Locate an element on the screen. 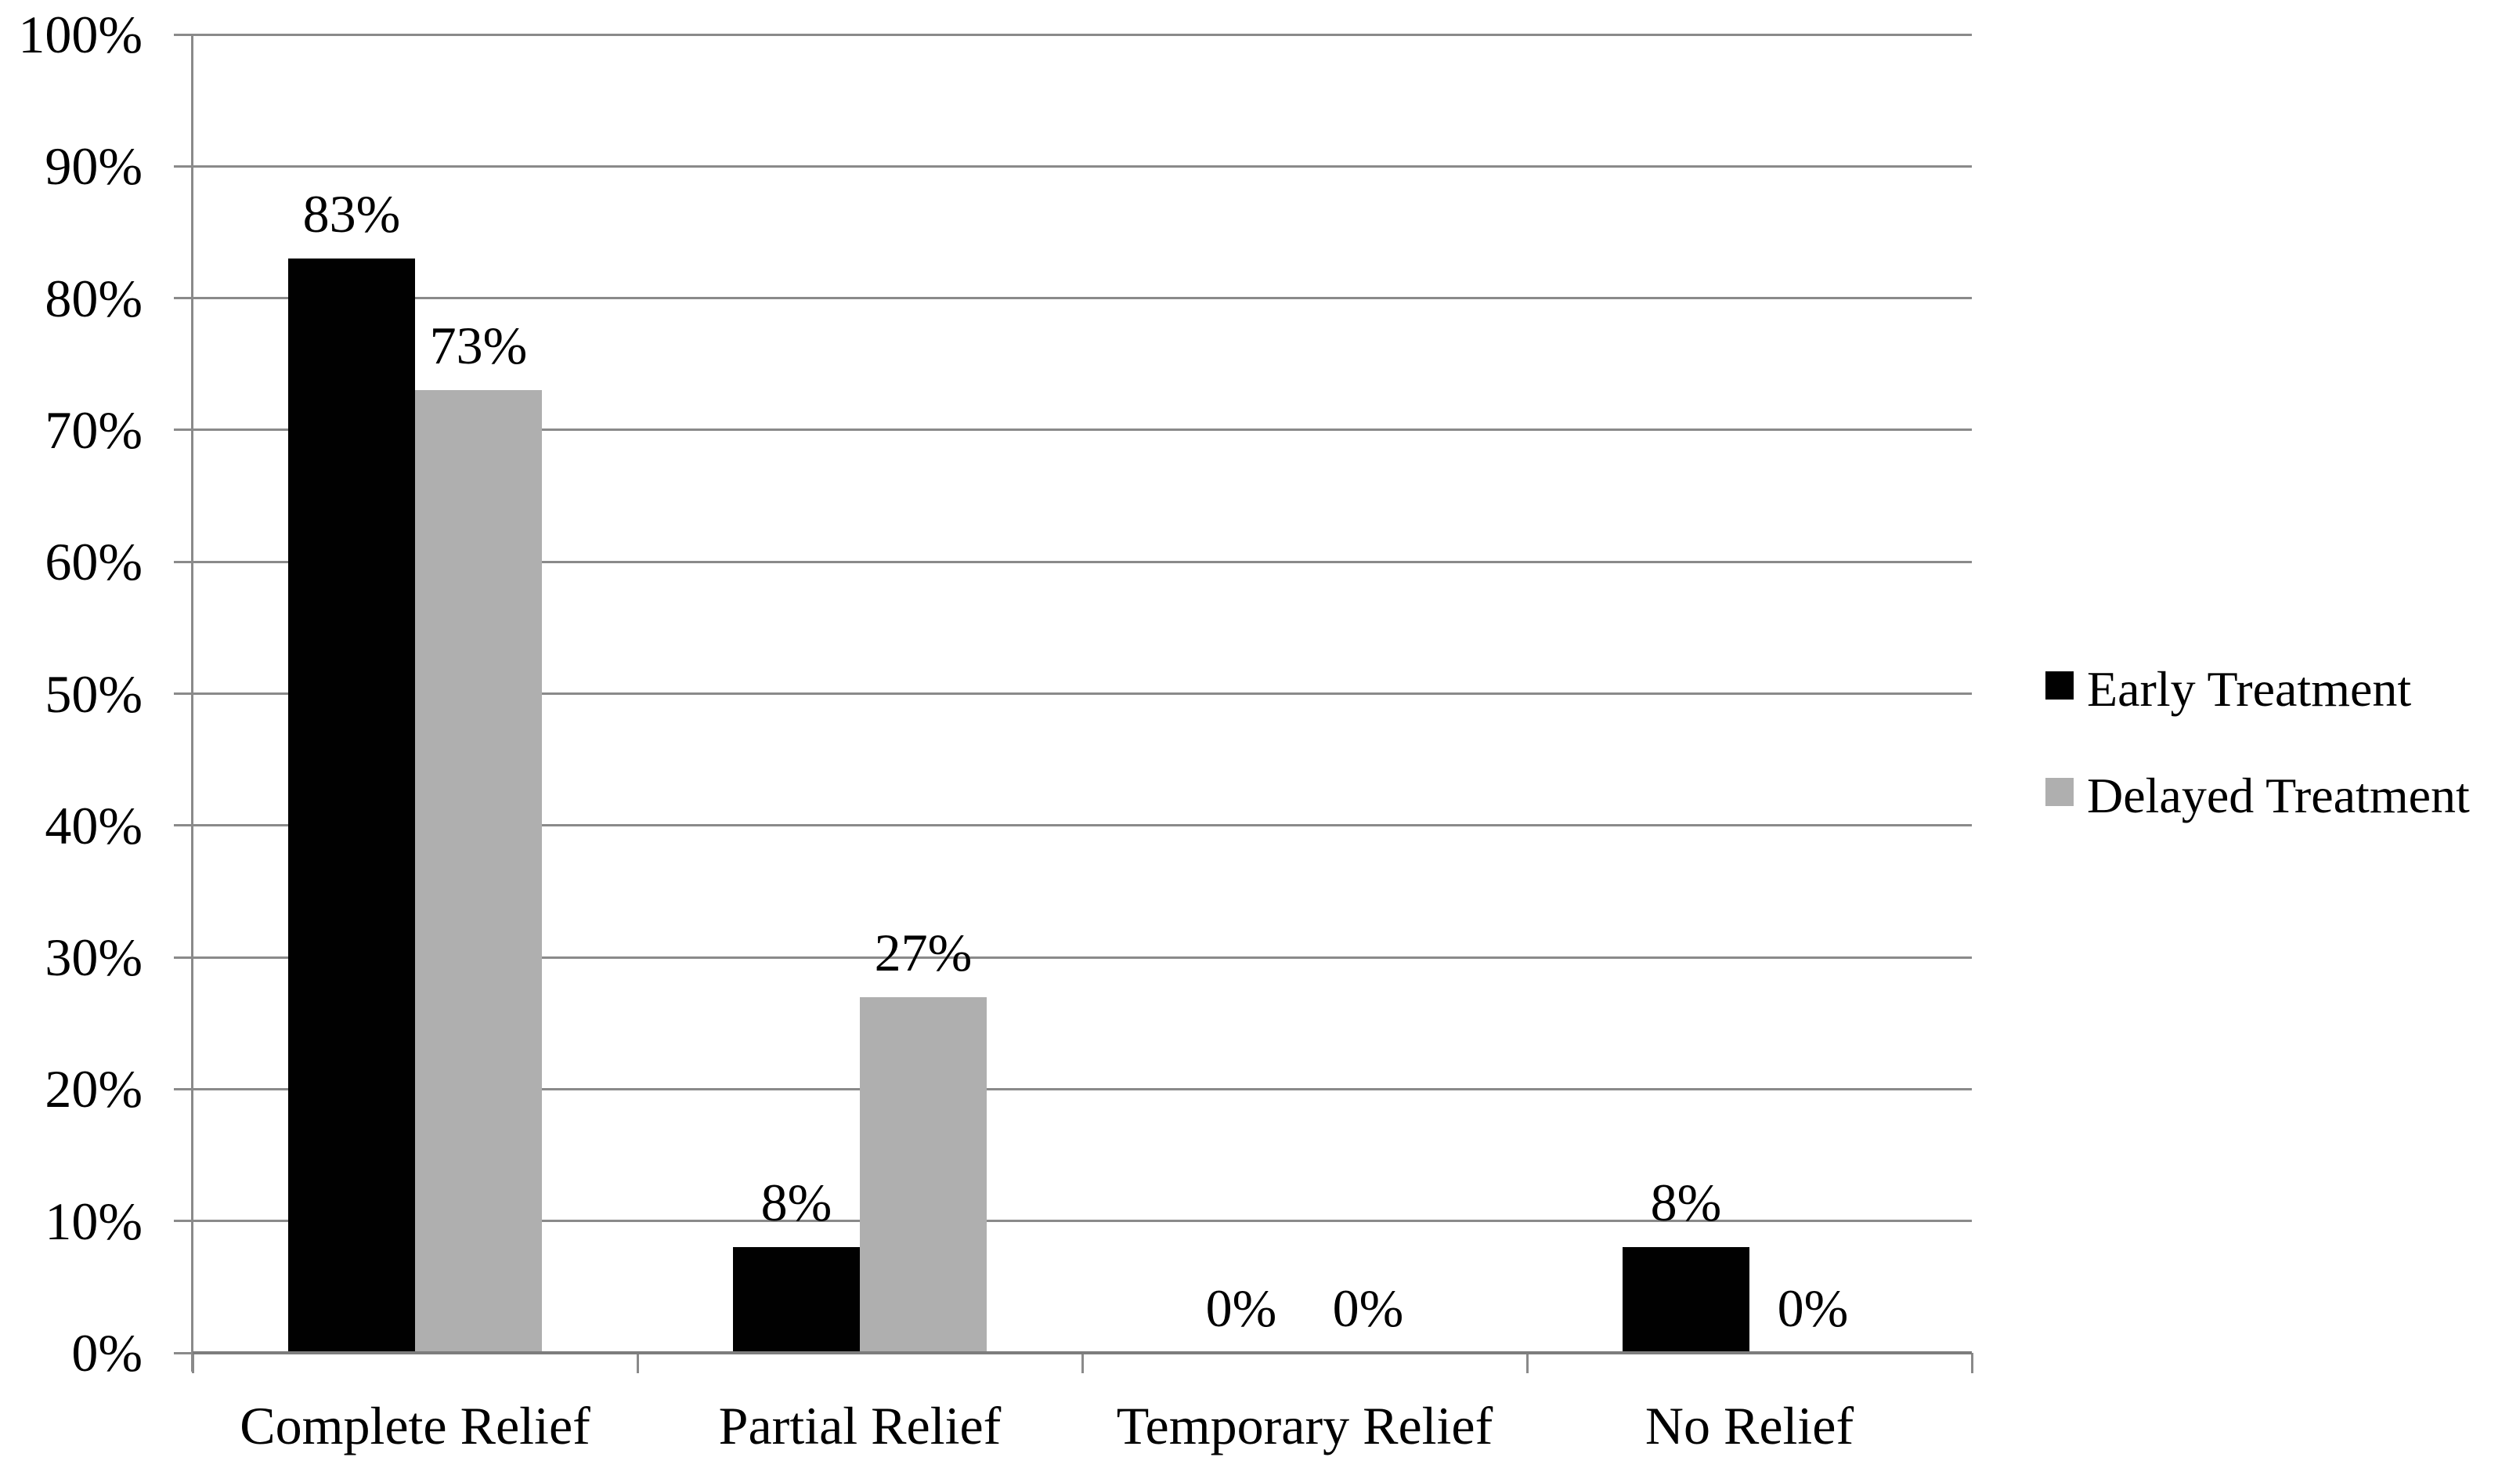 This screenshot has height=1468, width=2520. y-axis-label: 10% is located at coordinates (94, 1221).